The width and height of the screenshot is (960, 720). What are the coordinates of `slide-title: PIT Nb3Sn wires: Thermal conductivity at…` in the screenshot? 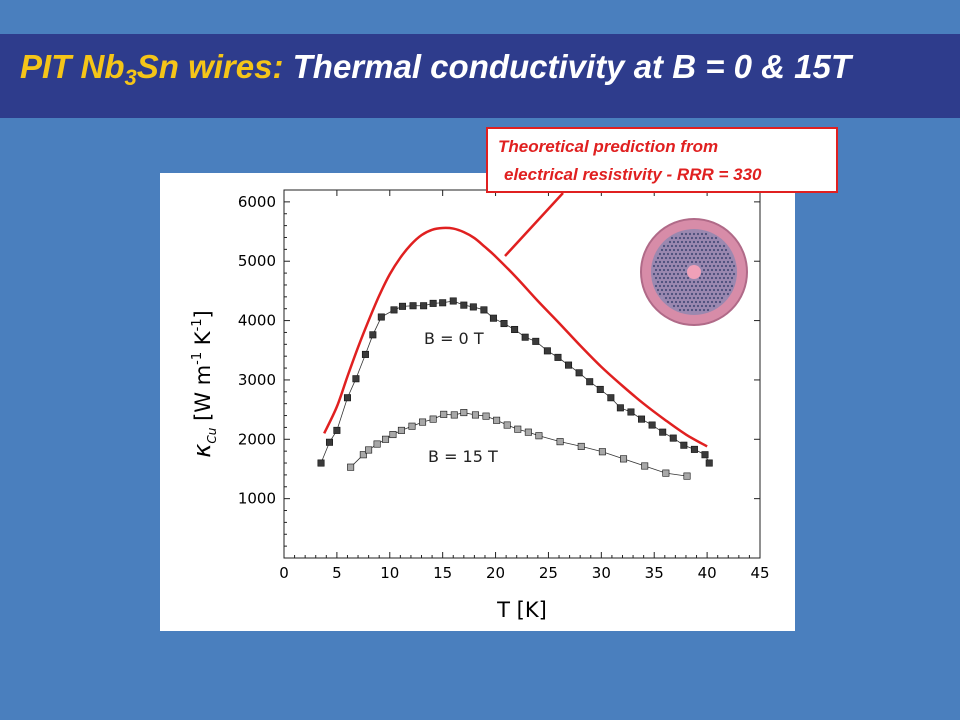 It's located at (435, 69).